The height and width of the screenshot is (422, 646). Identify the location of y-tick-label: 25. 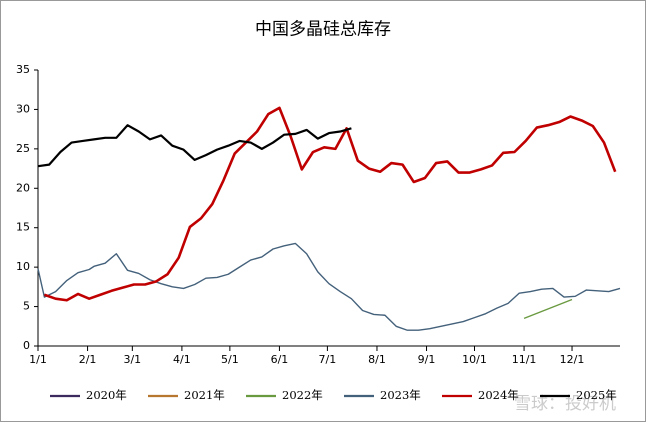
(23, 148).